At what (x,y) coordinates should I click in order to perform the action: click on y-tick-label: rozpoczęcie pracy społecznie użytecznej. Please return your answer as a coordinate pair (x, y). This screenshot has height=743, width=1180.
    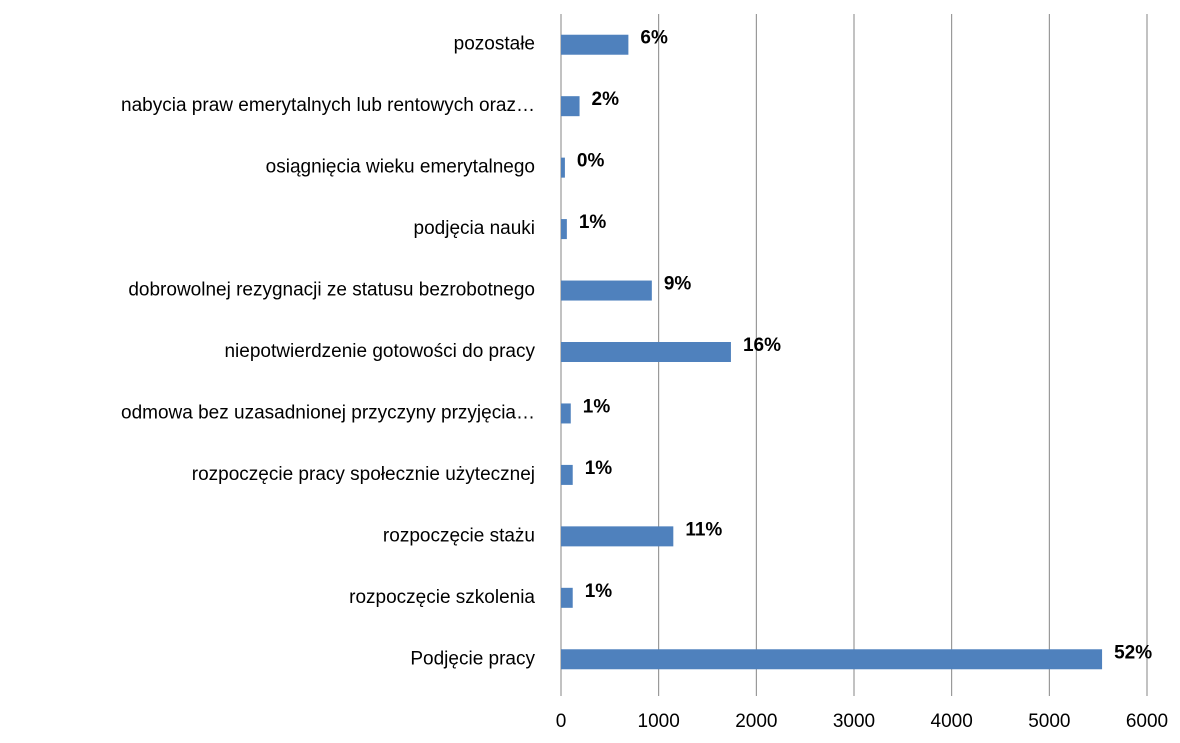
    Looking at the image, I should click on (363, 474).